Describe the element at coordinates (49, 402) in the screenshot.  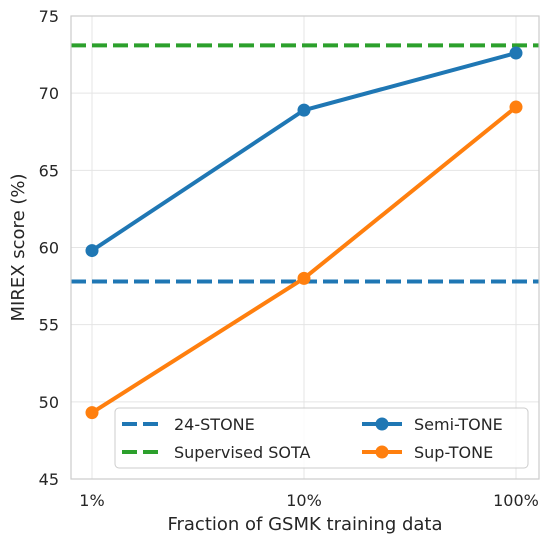
I see `y-tick-label: 50` at that location.